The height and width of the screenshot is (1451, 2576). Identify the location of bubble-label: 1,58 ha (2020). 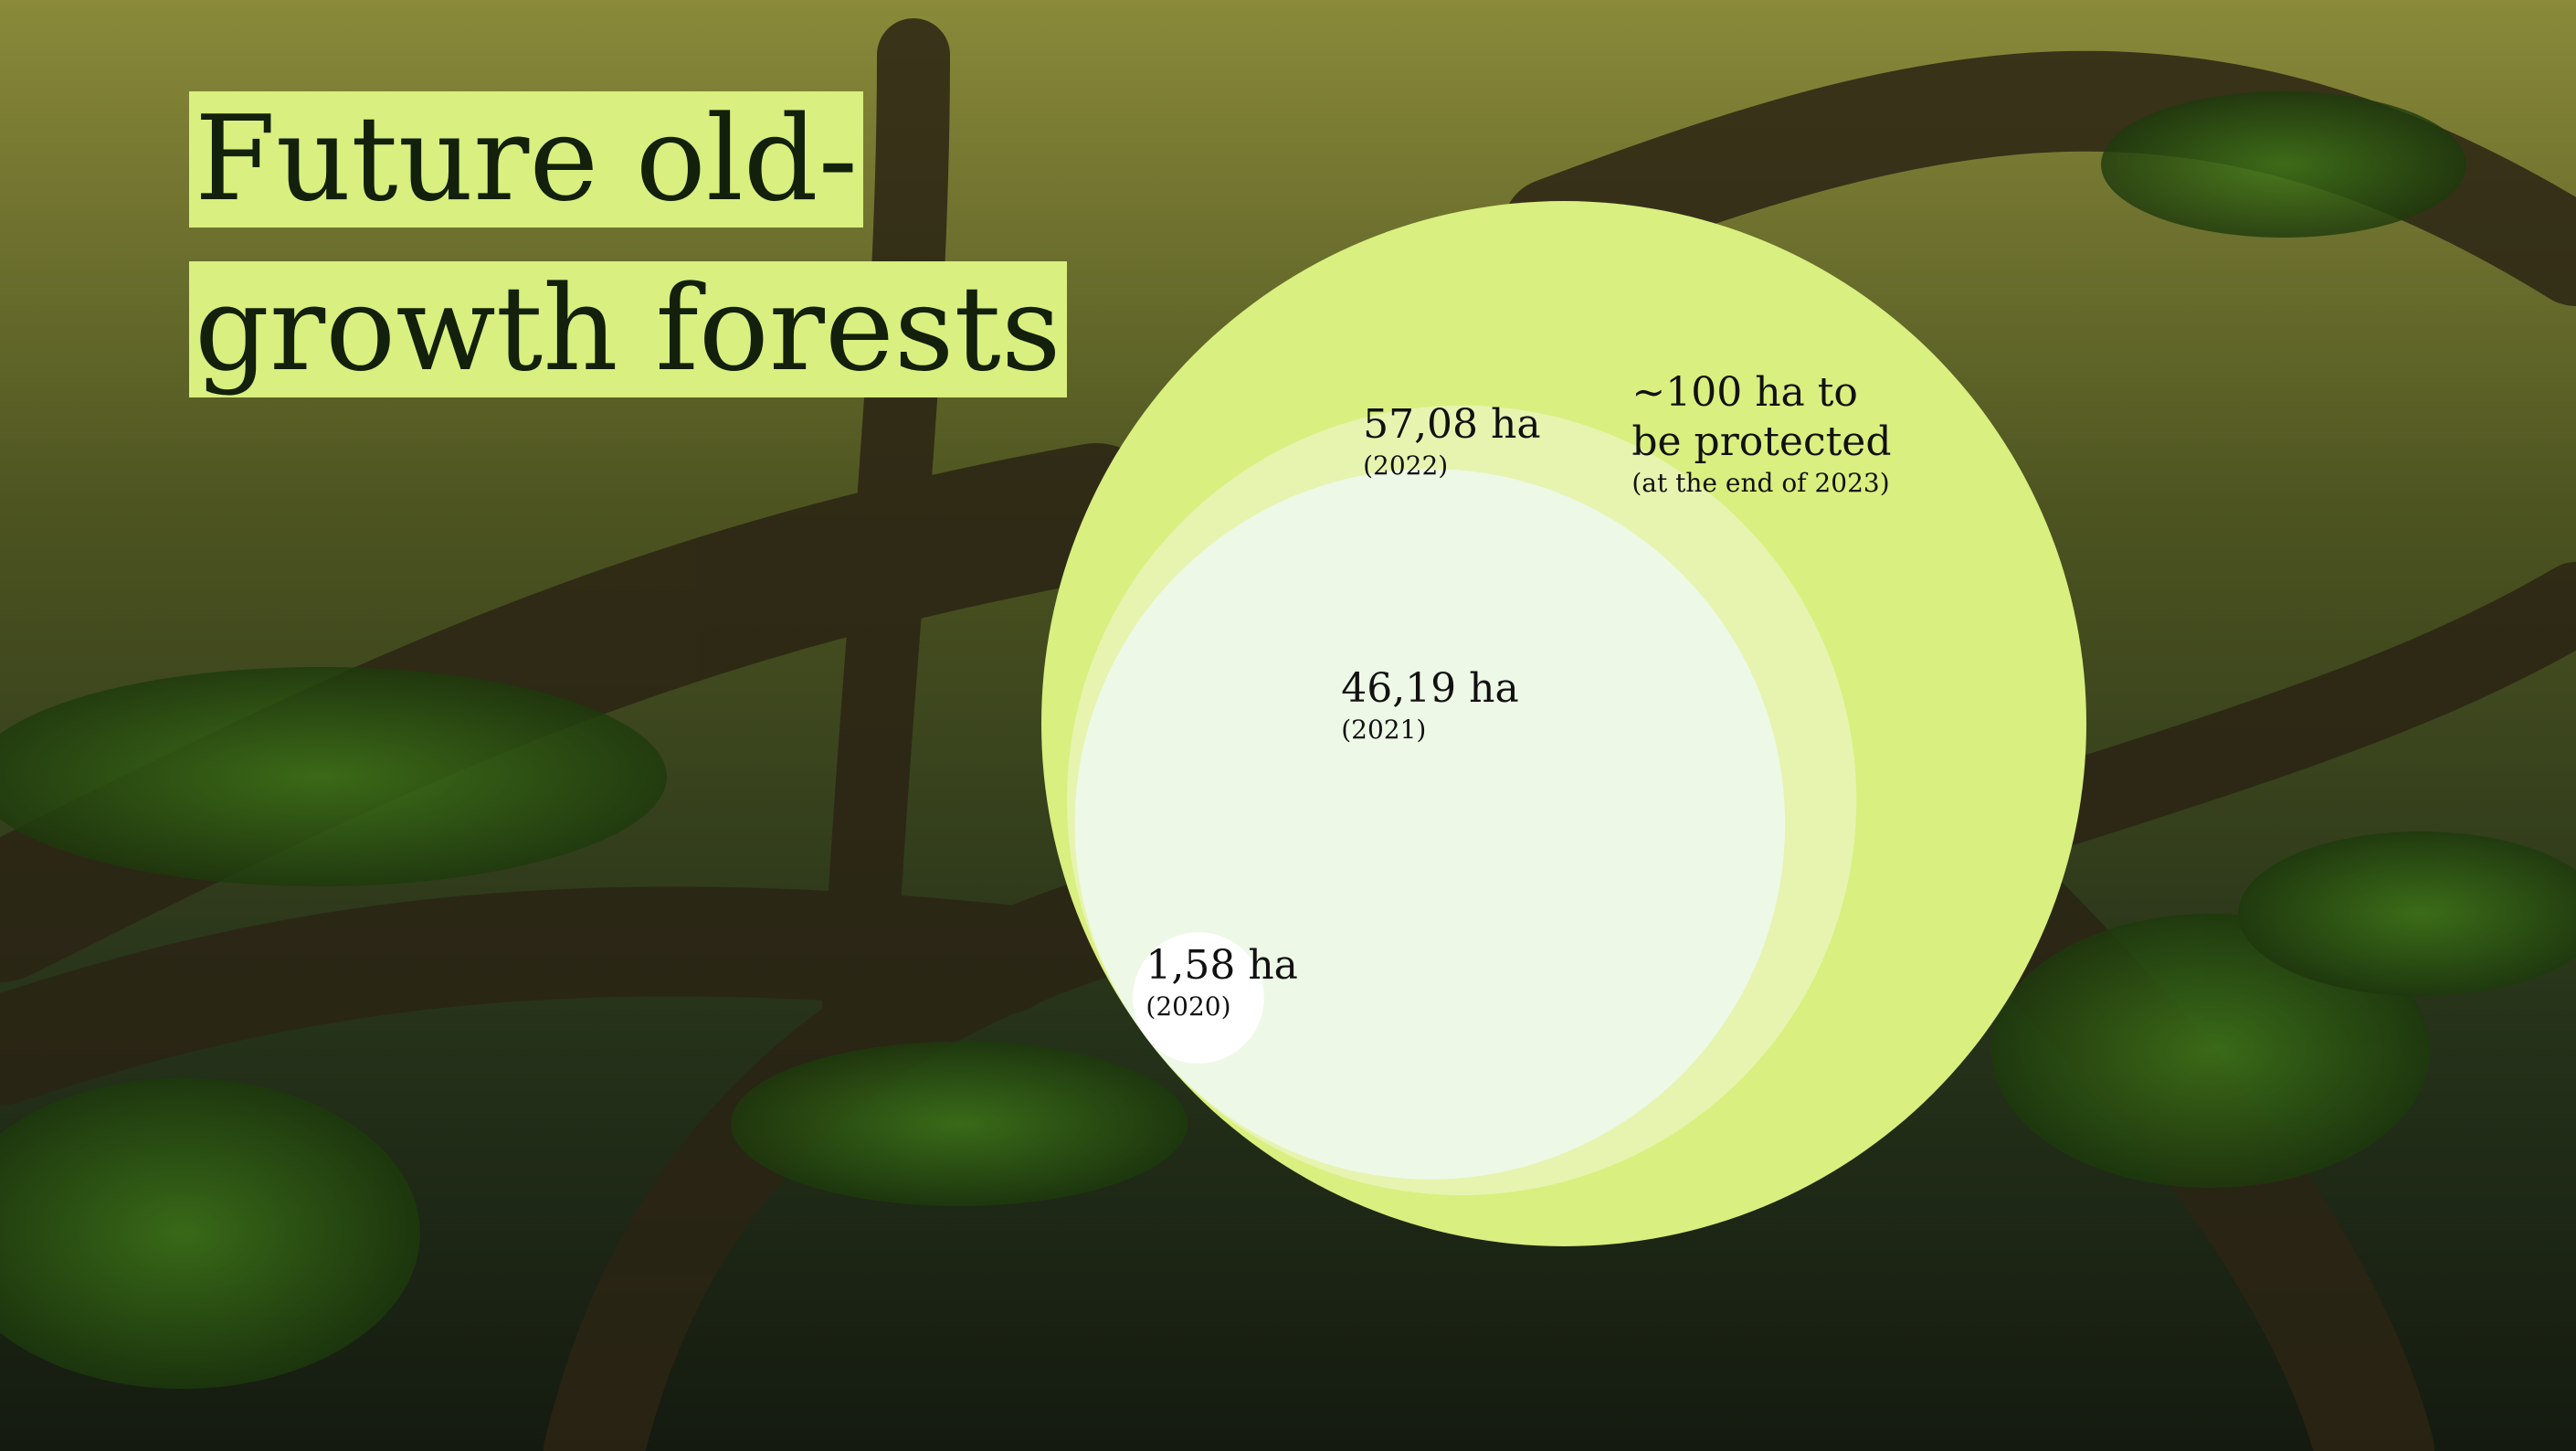
(1255, 982).